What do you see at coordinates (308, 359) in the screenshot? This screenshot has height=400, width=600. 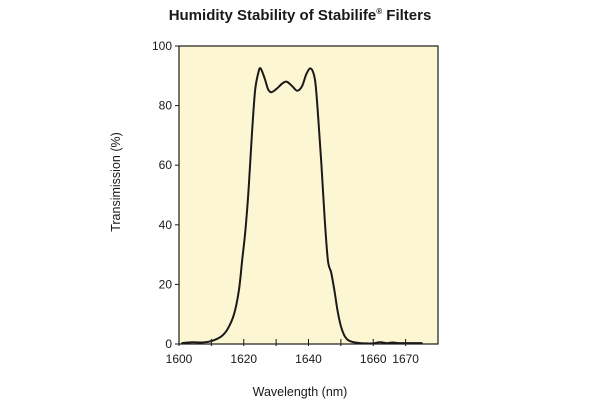 I see `x-tick-label-1640: 1640` at bounding box center [308, 359].